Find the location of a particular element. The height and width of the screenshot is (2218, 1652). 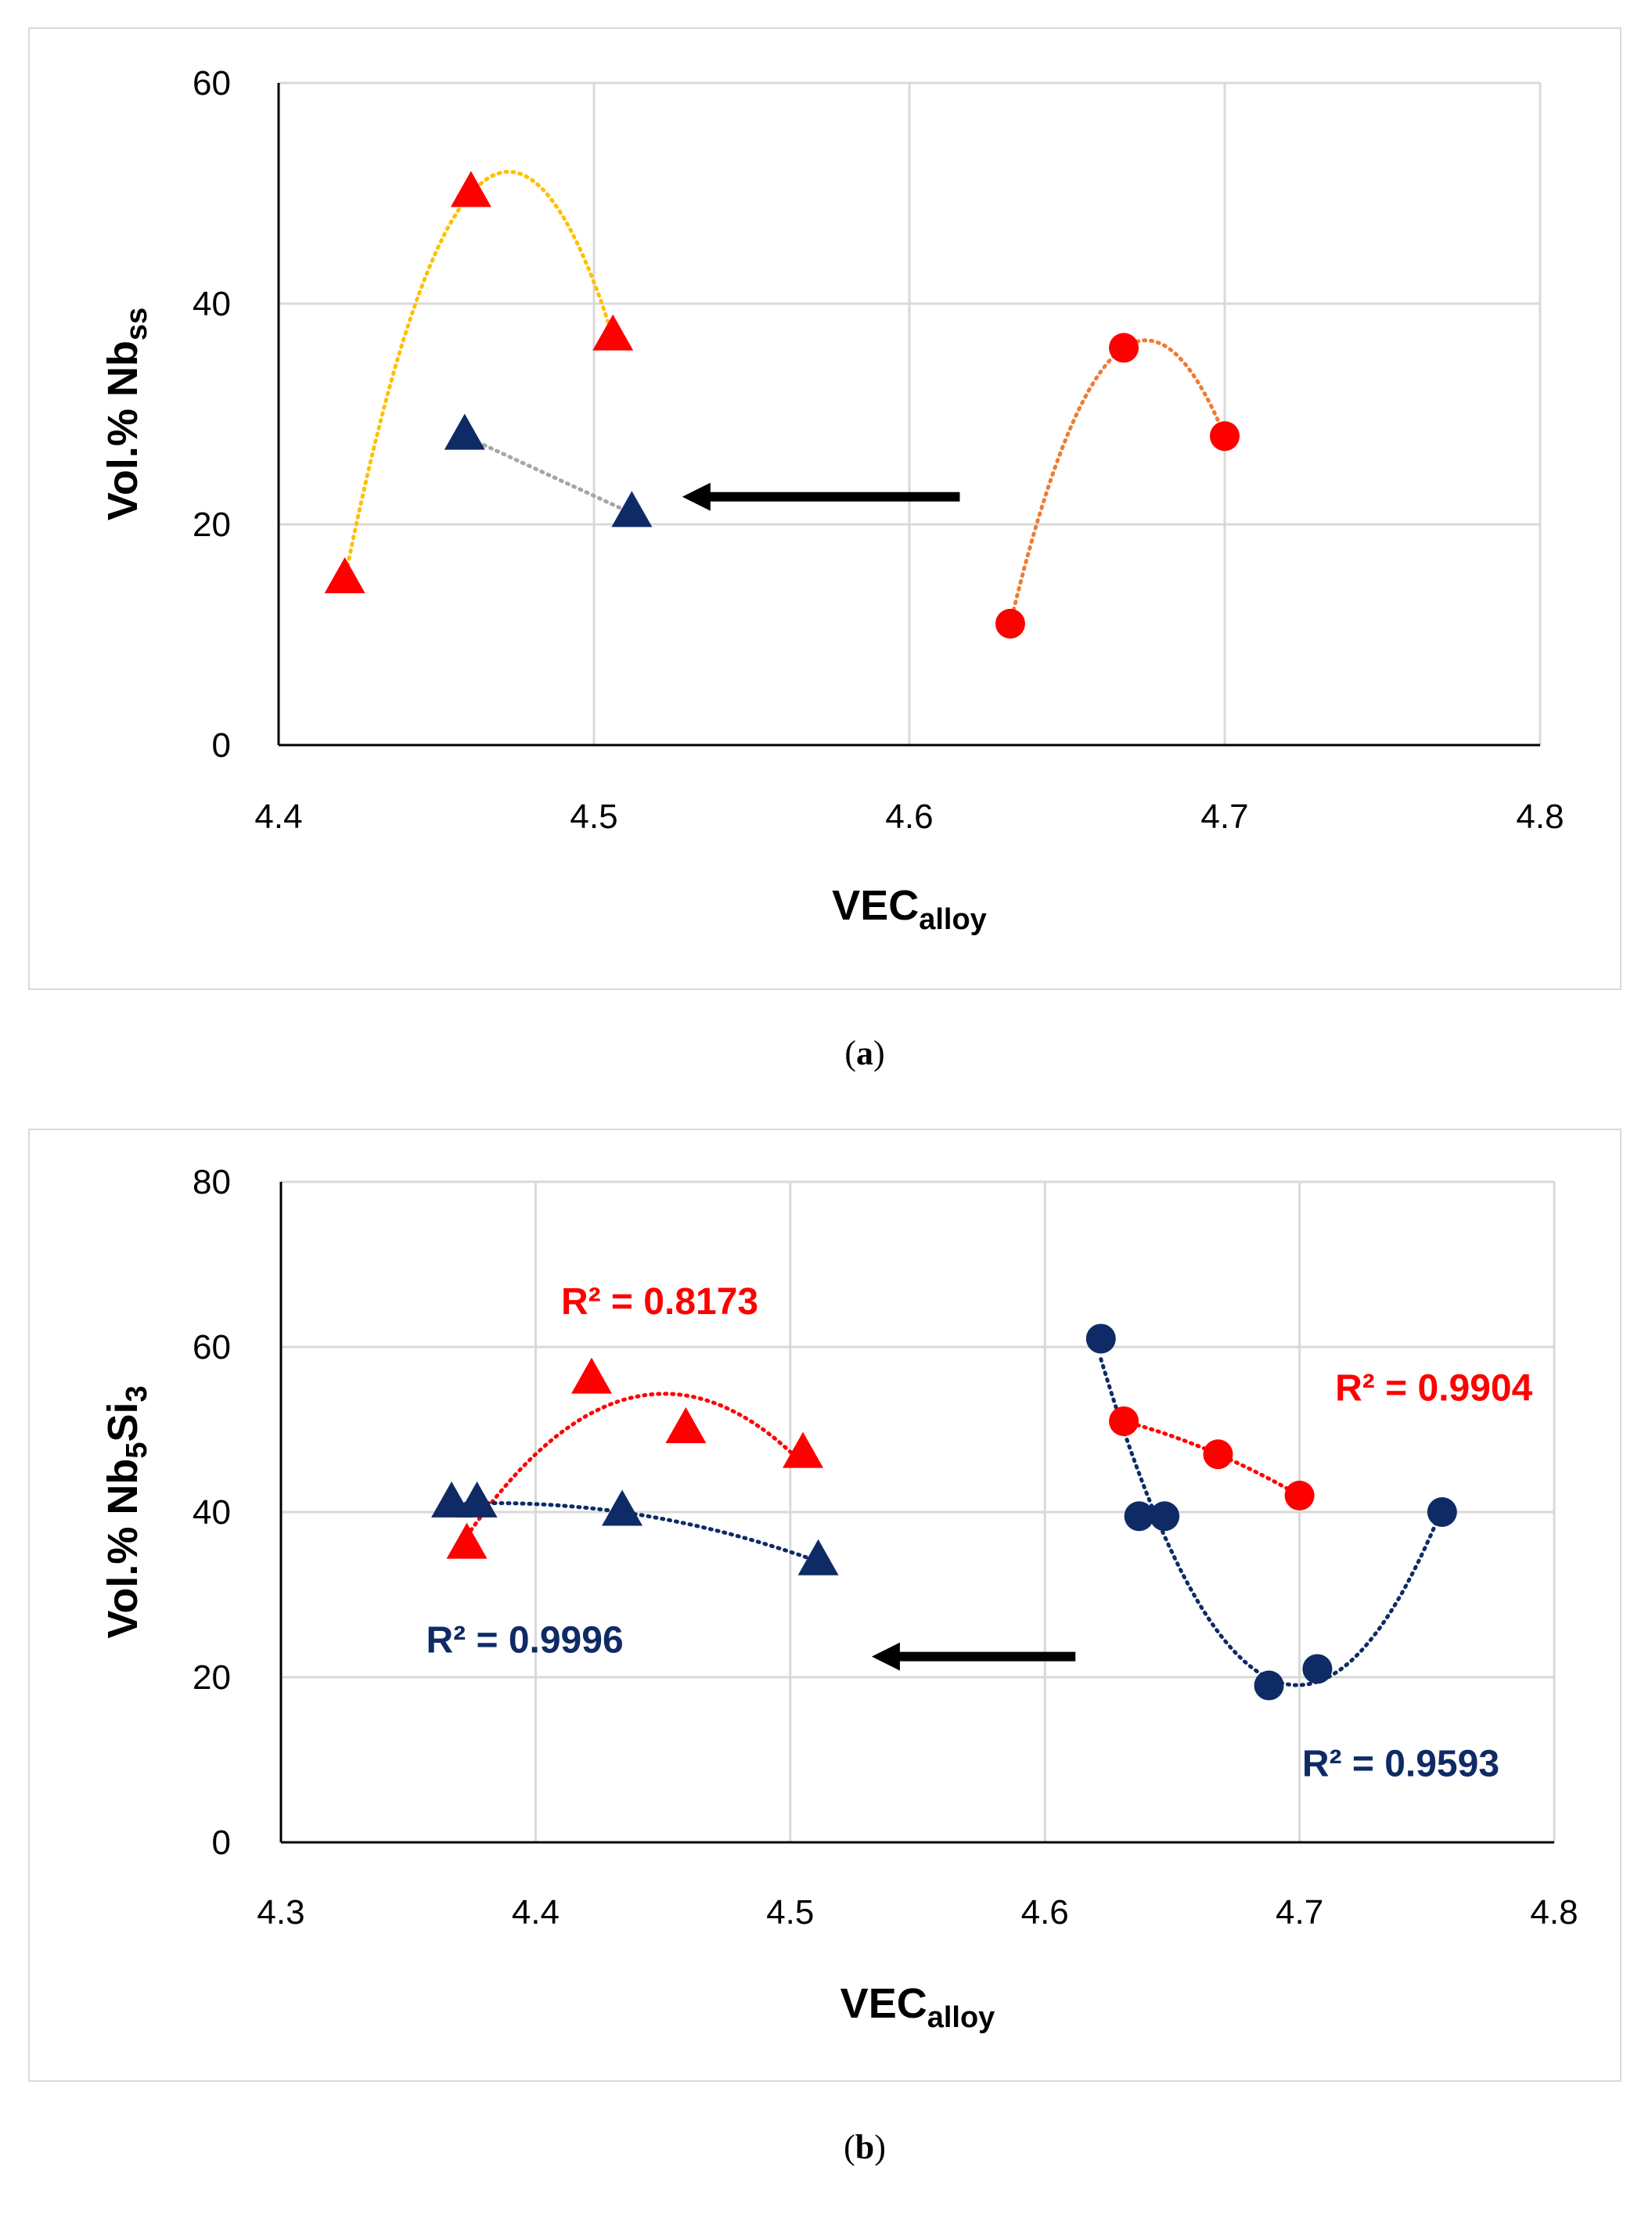

caption-a-letter: a is located at coordinates (864, 1053).